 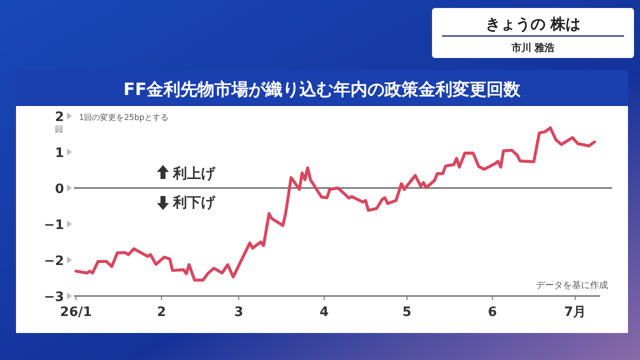 What do you see at coordinates (533, 24) in the screenshot?
I see `text: きょうの 株は` at bounding box center [533, 24].